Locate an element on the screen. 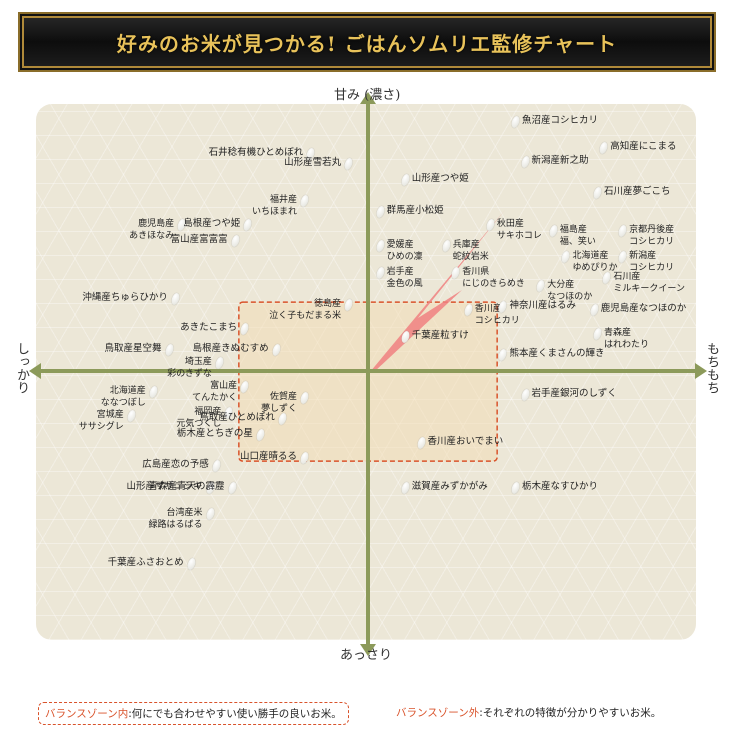 The image size is (730, 745). rice-label: 山形産ササニシキ is located at coordinates (164, 486).